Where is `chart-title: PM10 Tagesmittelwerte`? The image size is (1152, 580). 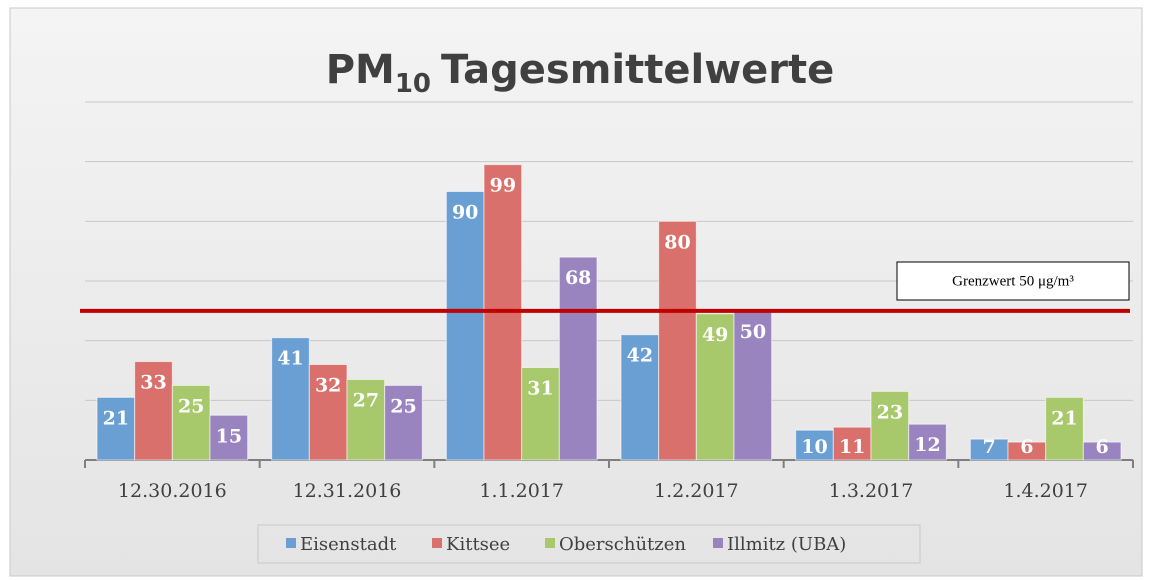
chart-title: PM10 Tagesmittelwerte is located at coordinates (580, 73).